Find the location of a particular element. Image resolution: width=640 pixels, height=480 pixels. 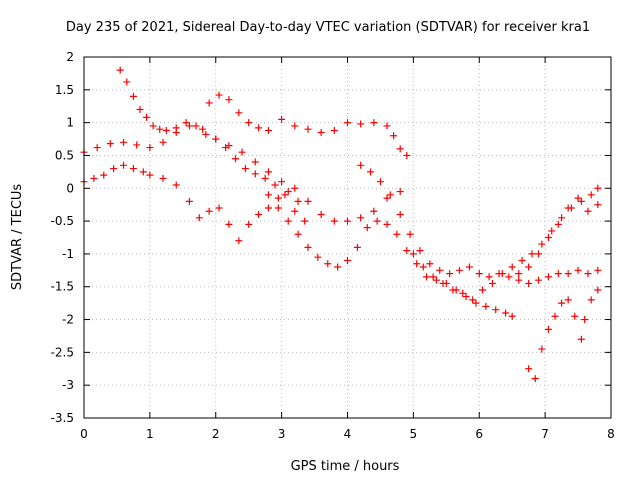

series-sat-a is located at coordinates (242, 173).